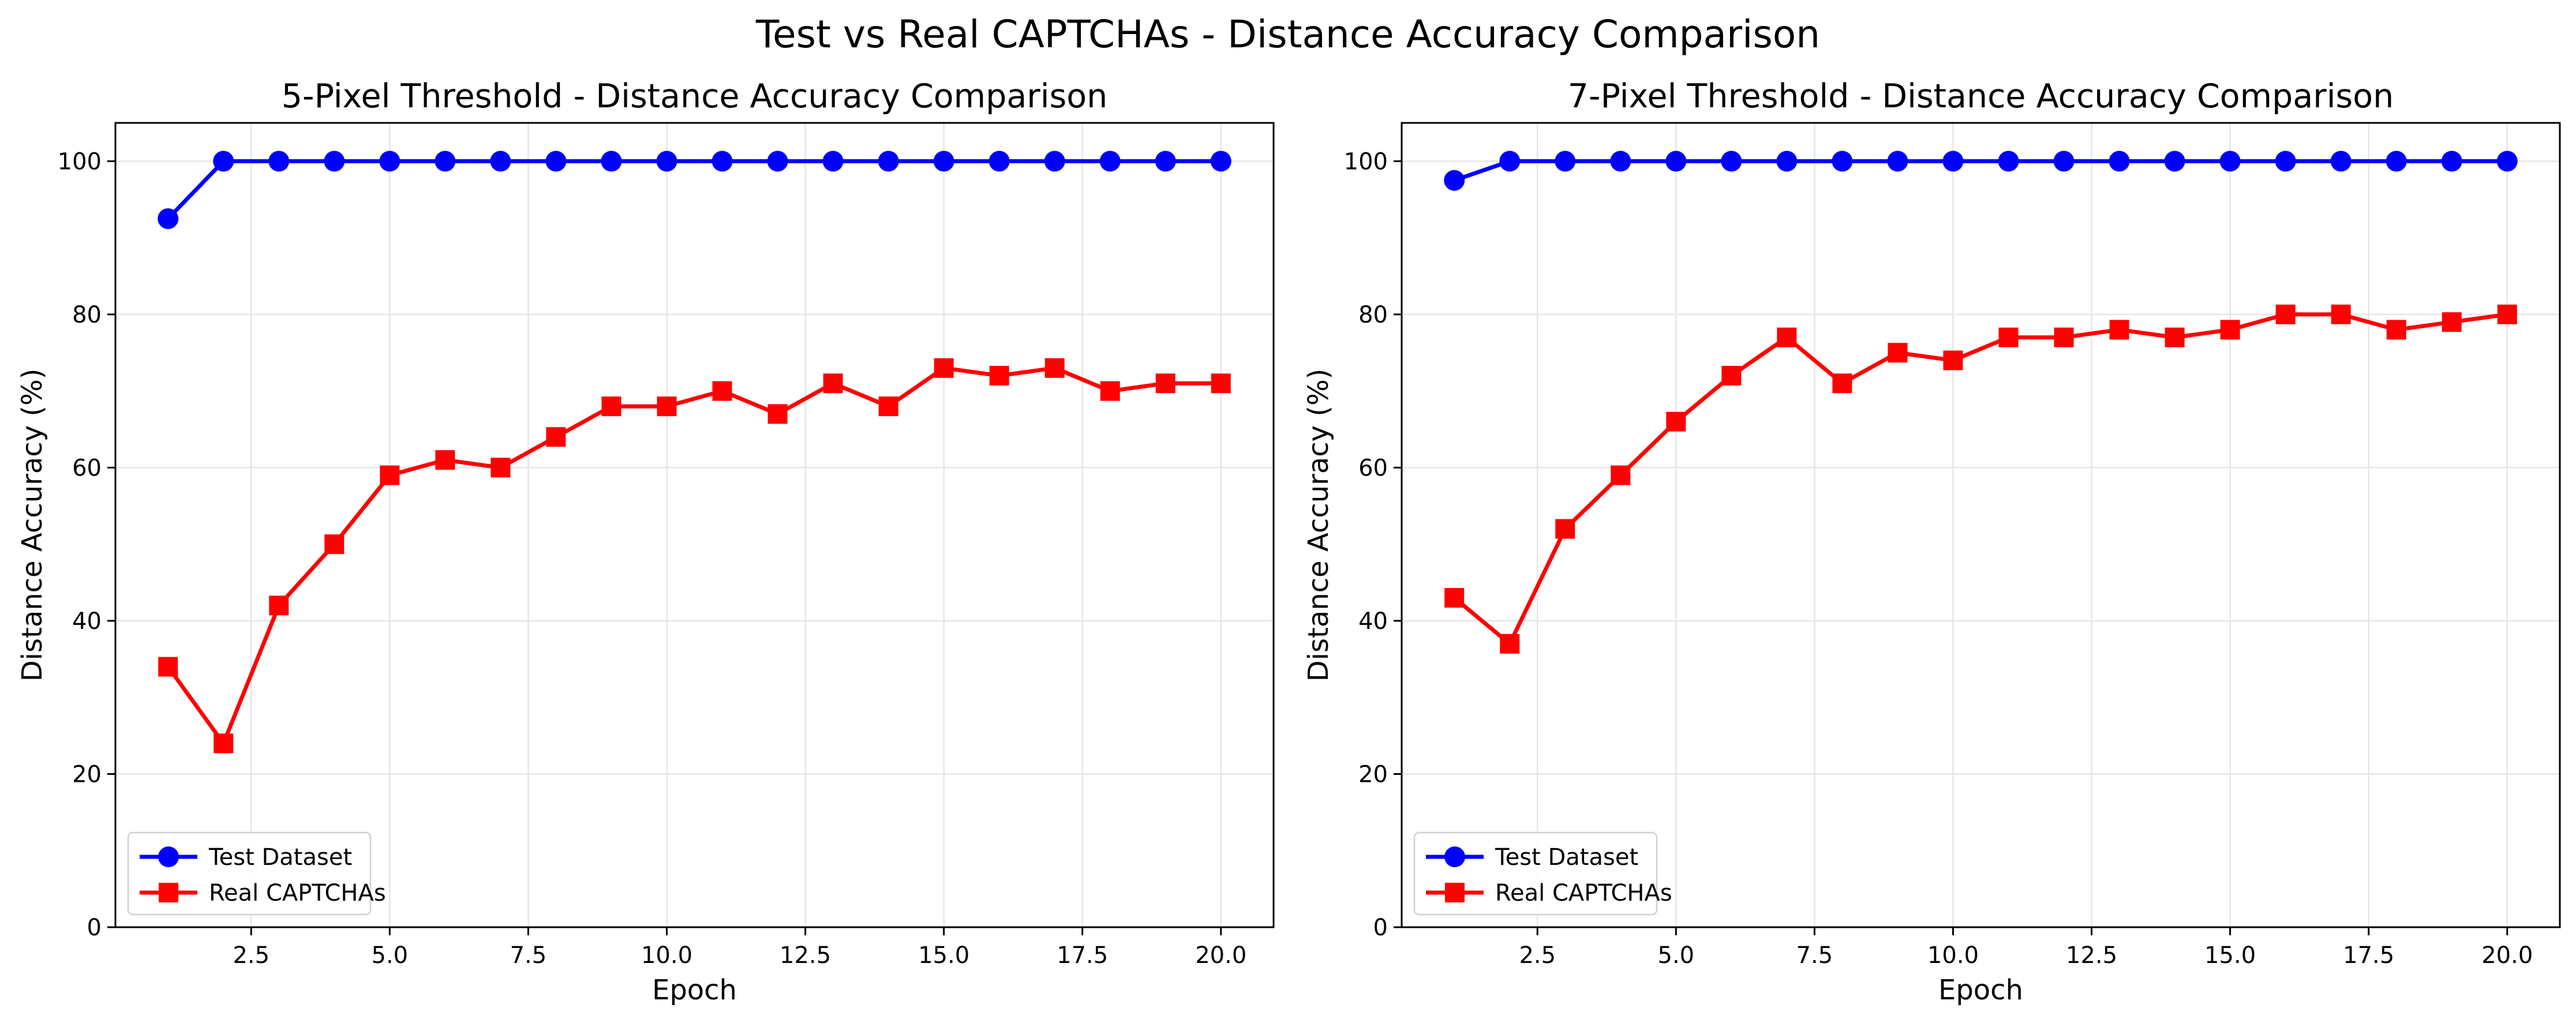 This screenshot has height=1023, width=2576. What do you see at coordinates (87, 774) in the screenshot?
I see `chart-1-y-tick-label-1: 20` at bounding box center [87, 774].